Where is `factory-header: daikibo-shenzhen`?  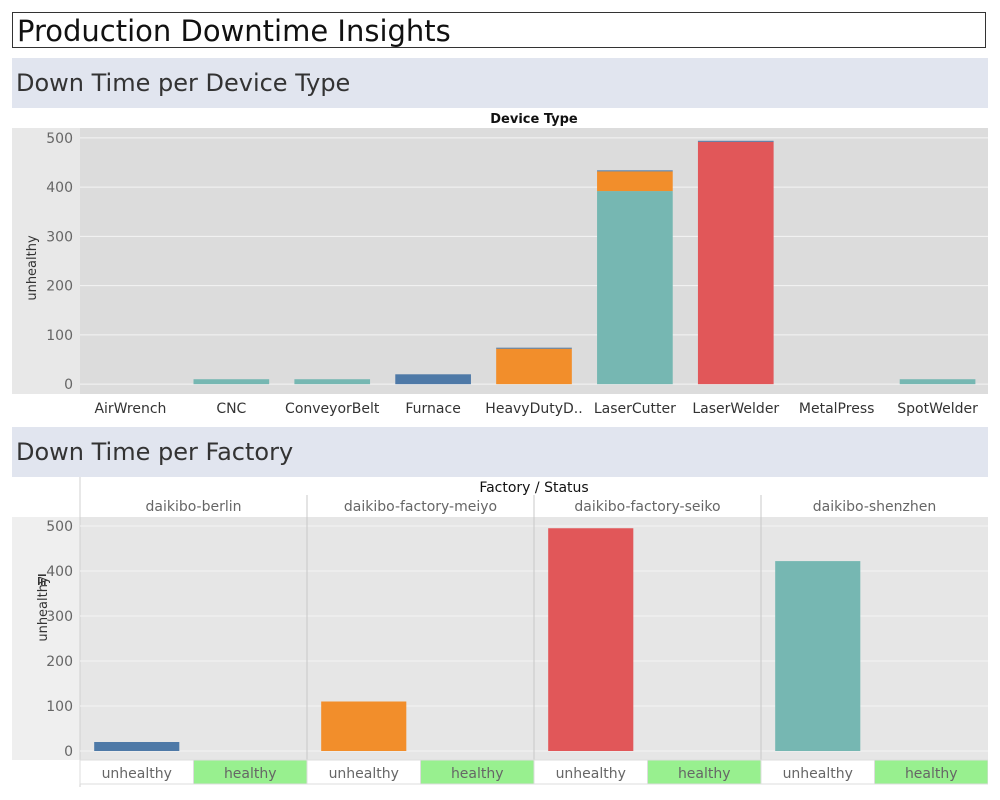 factory-header: daikibo-shenzhen is located at coordinates (874, 507).